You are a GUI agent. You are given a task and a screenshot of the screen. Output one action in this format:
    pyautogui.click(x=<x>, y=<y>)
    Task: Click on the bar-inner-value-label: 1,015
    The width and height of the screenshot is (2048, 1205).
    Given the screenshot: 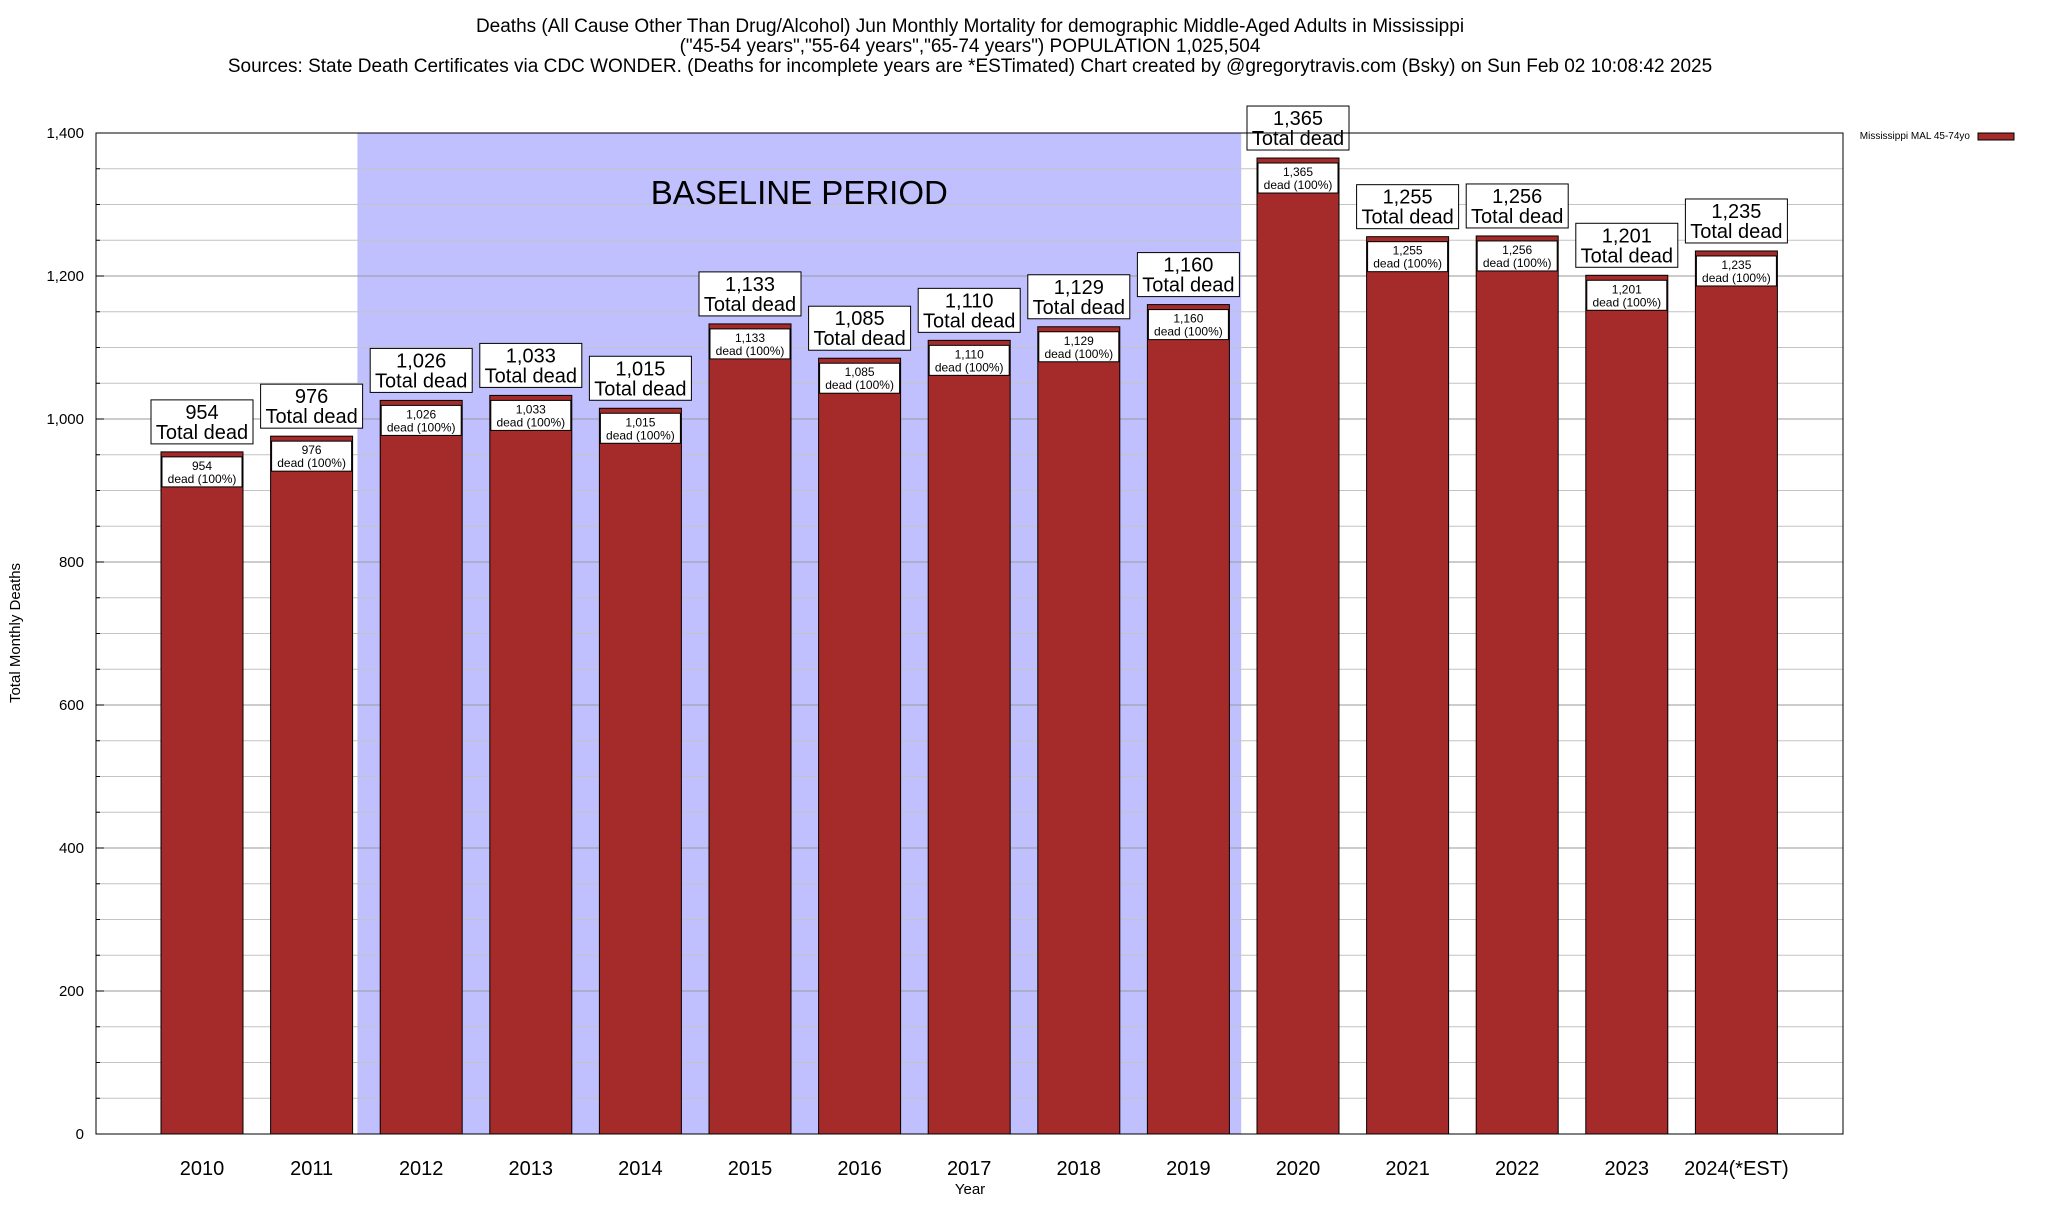 What is the action you would take?
    pyautogui.click(x=640, y=422)
    